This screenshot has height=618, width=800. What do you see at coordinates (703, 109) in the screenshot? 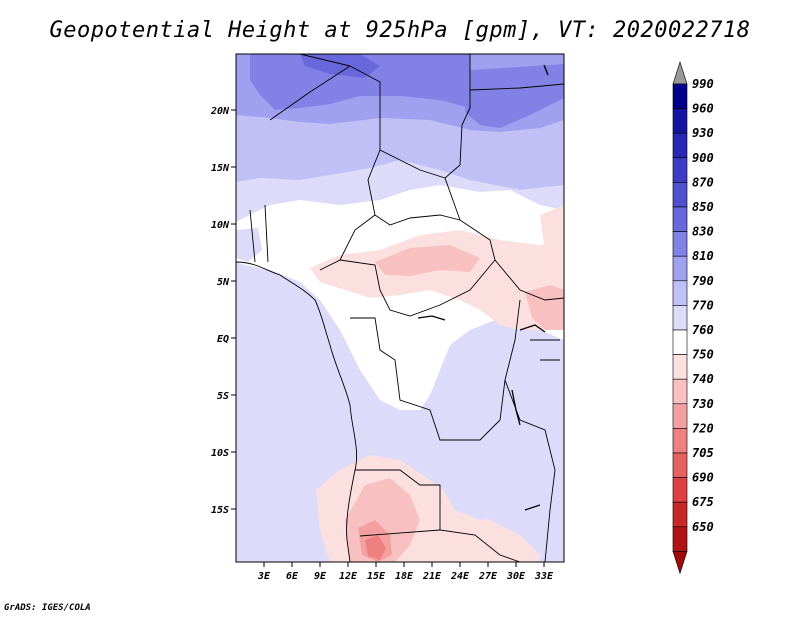
I see `legend-label: 960` at bounding box center [703, 109].